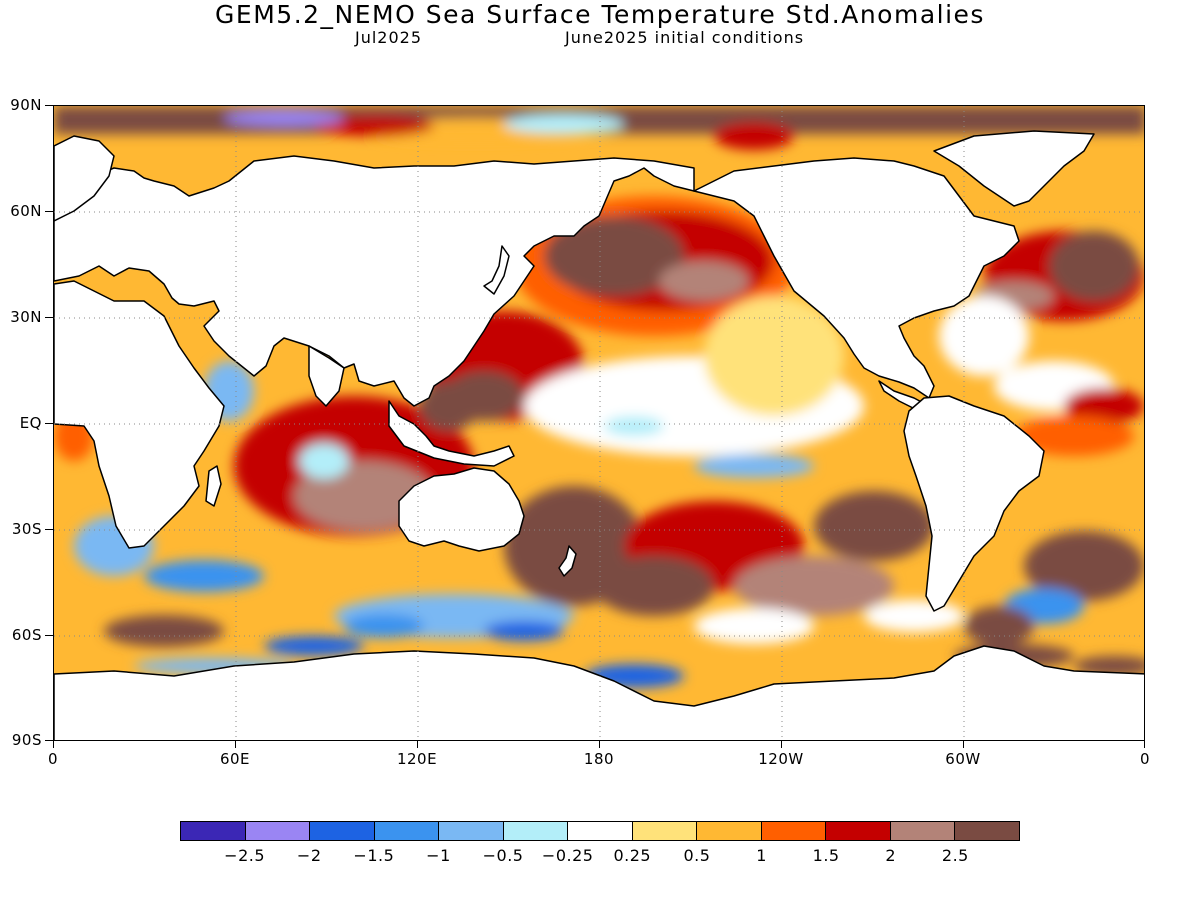 The width and height of the screenshot is (1200, 900). Describe the element at coordinates (632, 855) in the screenshot. I see `colorbar-label: 0.25` at that location.